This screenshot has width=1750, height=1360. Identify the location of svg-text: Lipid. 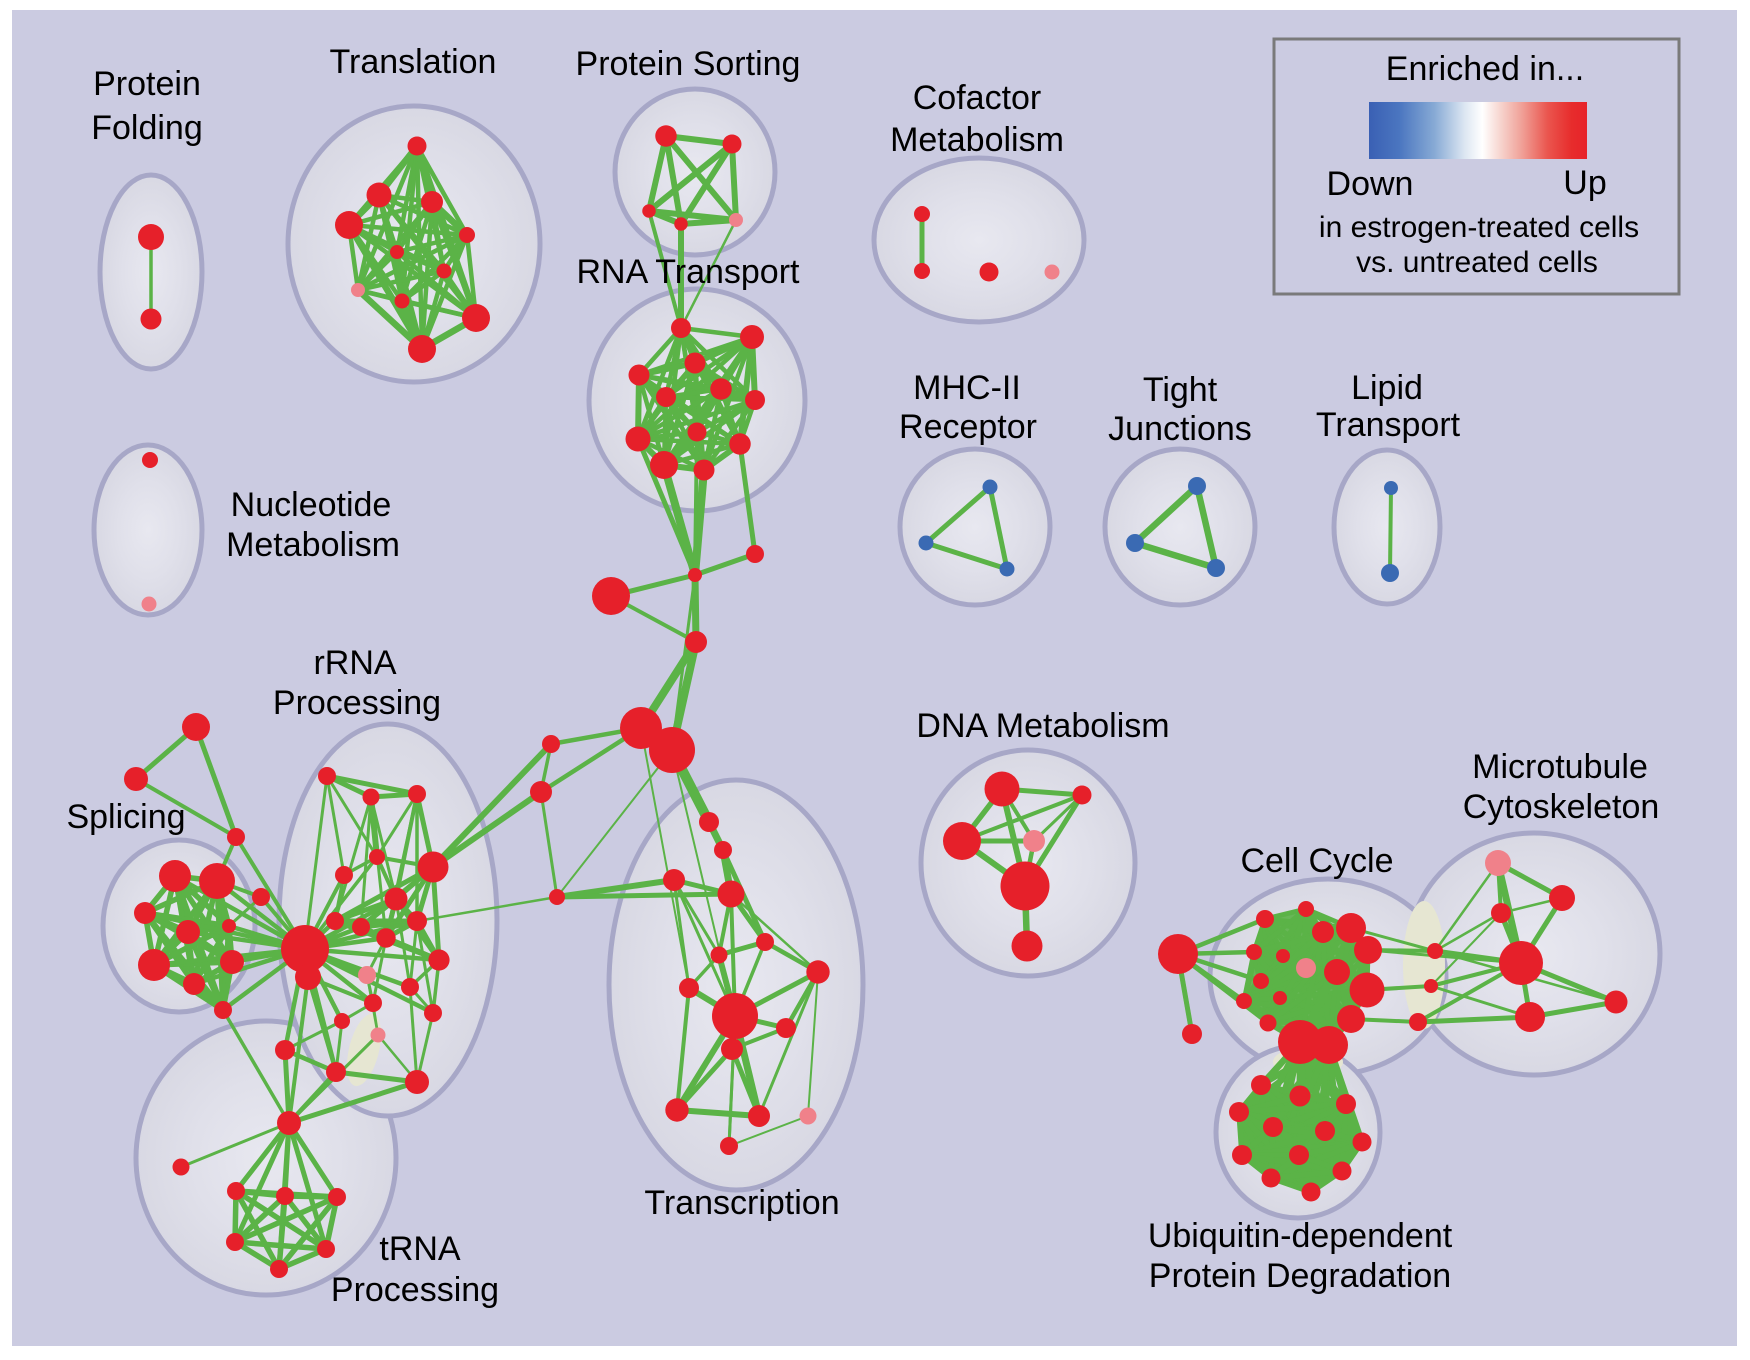
(1387, 388).